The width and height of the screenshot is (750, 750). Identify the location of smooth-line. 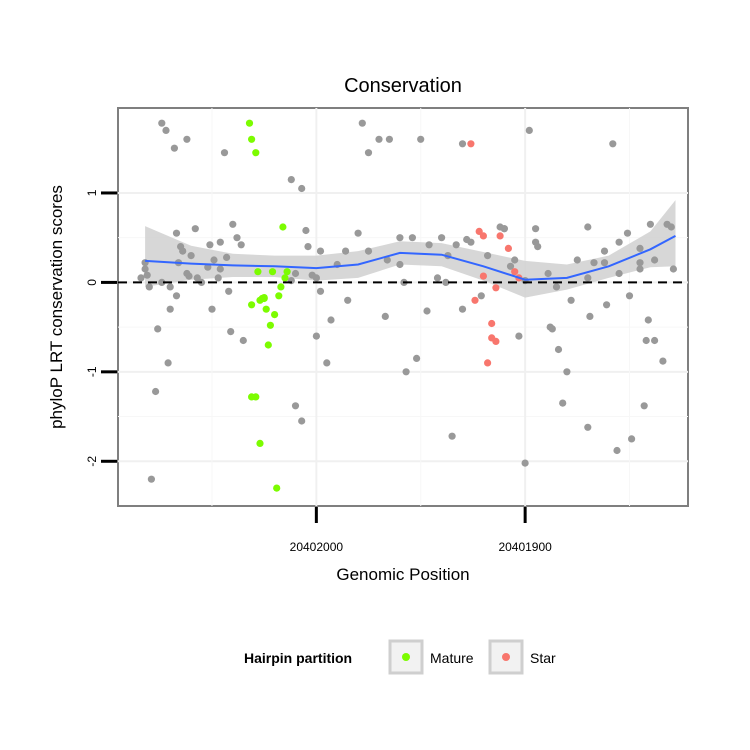
(410, 258).